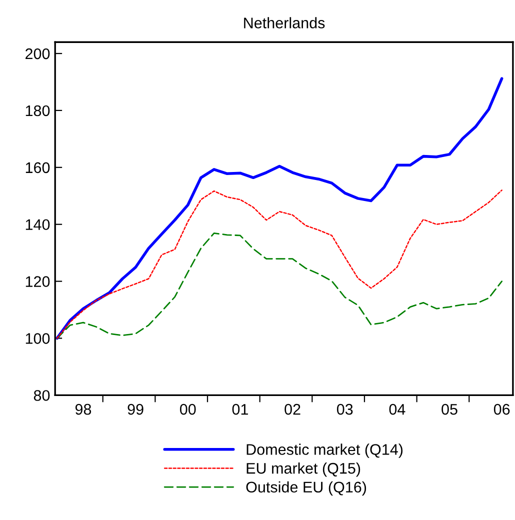 This screenshot has height=520, width=515. Describe the element at coordinates (136, 409) in the screenshot. I see `x-tick-label: 99` at that location.